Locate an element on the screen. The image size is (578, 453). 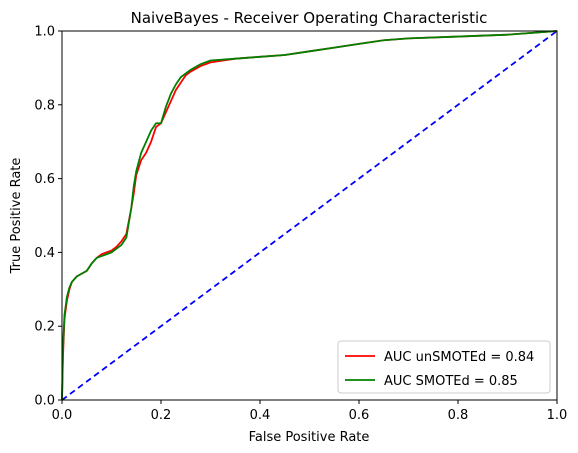
x-tick-label: 0.4 is located at coordinates (260, 415).